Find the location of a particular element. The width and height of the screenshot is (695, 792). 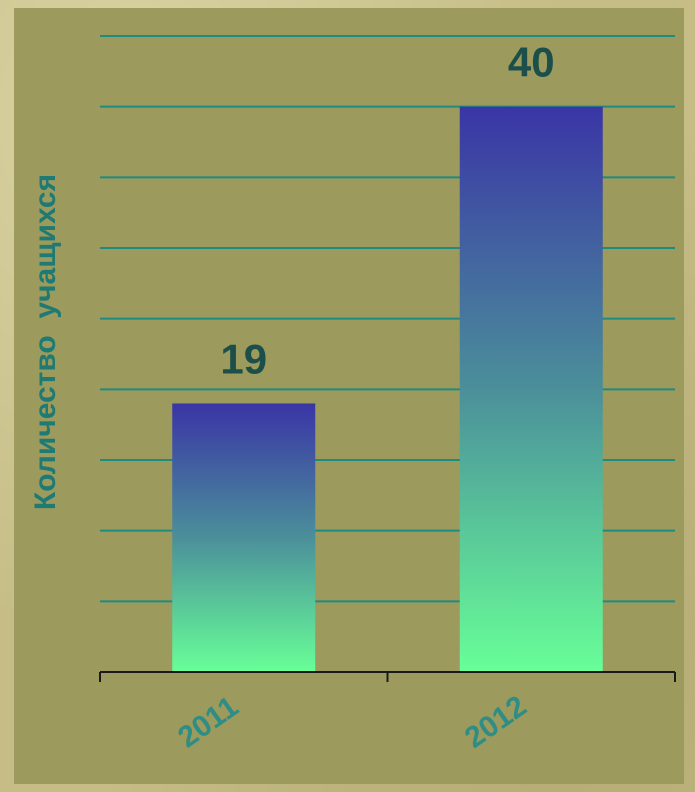

tick-labels: 2011 2012 is located at coordinates (352, 722).